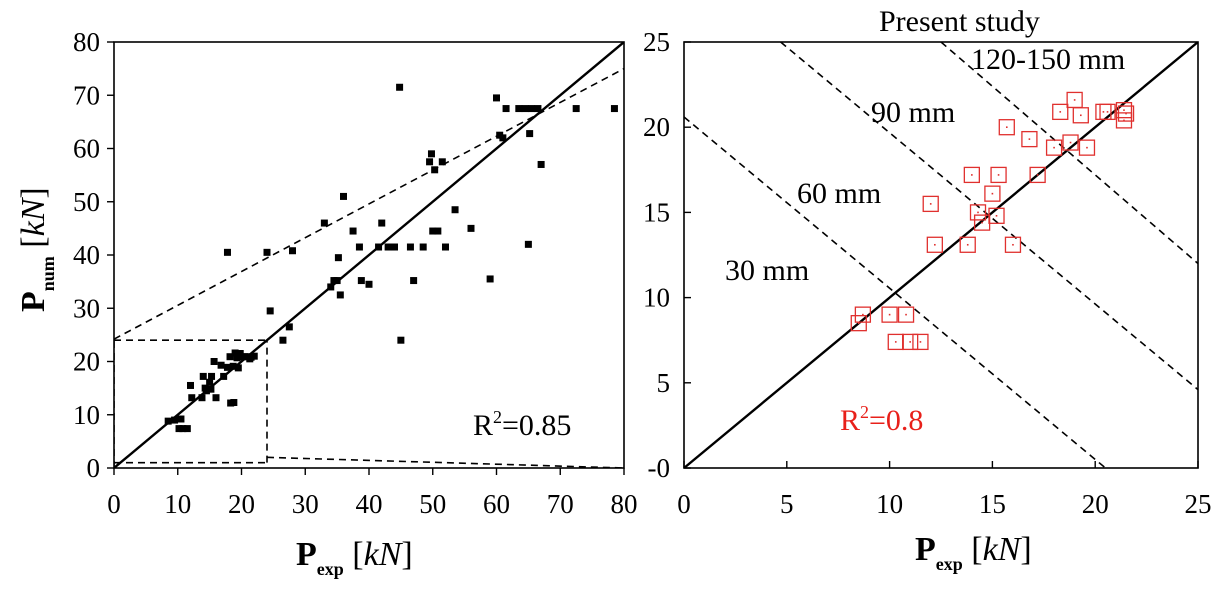 The height and width of the screenshot is (597, 1225). Describe the element at coordinates (1198, 504) in the screenshot. I see `right-x-tick-label: 25` at that location.